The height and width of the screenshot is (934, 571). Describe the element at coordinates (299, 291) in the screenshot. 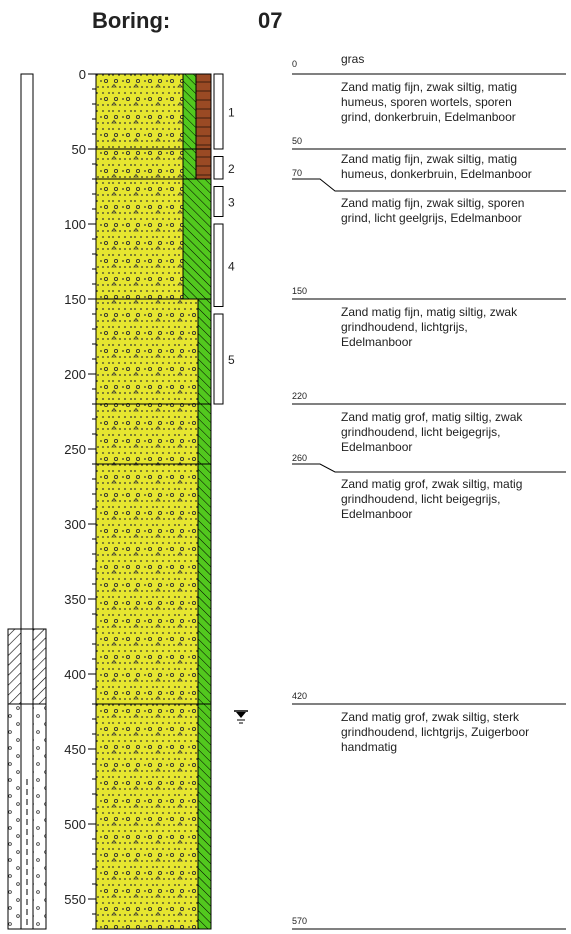

I see `boundary-depth-label: 150` at that location.